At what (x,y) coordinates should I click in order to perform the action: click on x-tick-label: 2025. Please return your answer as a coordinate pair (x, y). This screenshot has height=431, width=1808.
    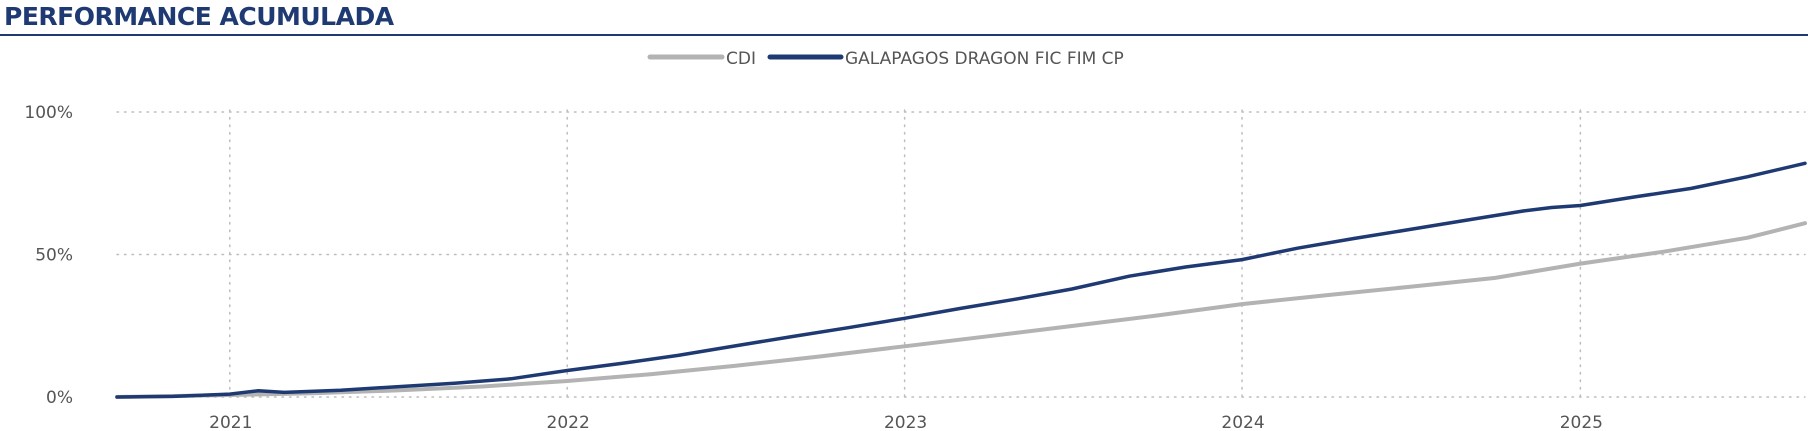
    Looking at the image, I should click on (1581, 422).